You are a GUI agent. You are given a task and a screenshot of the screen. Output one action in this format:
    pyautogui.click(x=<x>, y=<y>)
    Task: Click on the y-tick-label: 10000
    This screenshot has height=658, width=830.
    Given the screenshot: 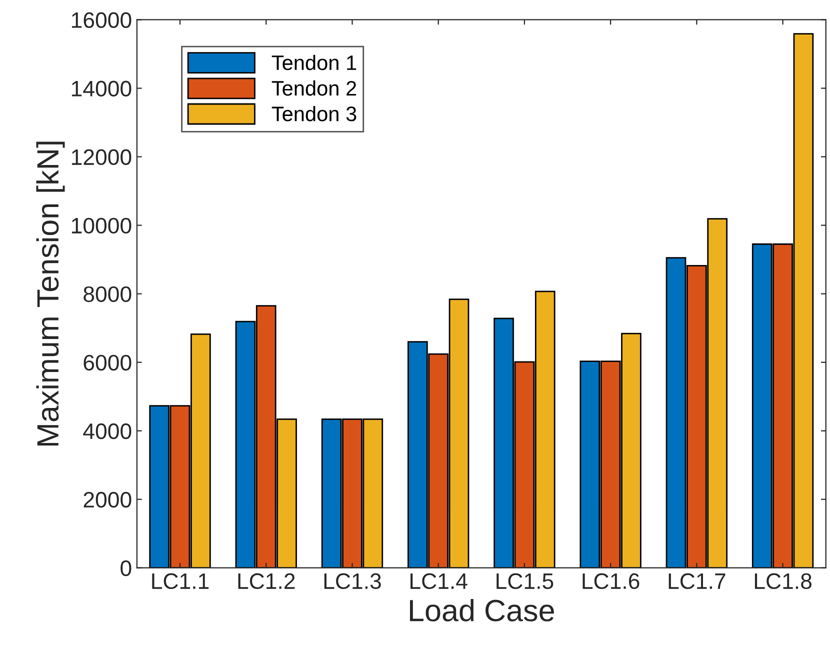 What is the action you would take?
    pyautogui.click(x=102, y=226)
    